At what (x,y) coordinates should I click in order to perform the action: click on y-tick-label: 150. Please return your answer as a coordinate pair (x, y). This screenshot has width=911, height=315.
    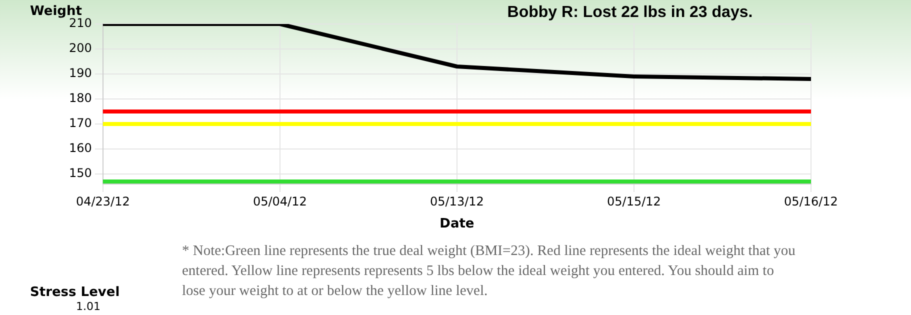
    Looking at the image, I should click on (80, 173).